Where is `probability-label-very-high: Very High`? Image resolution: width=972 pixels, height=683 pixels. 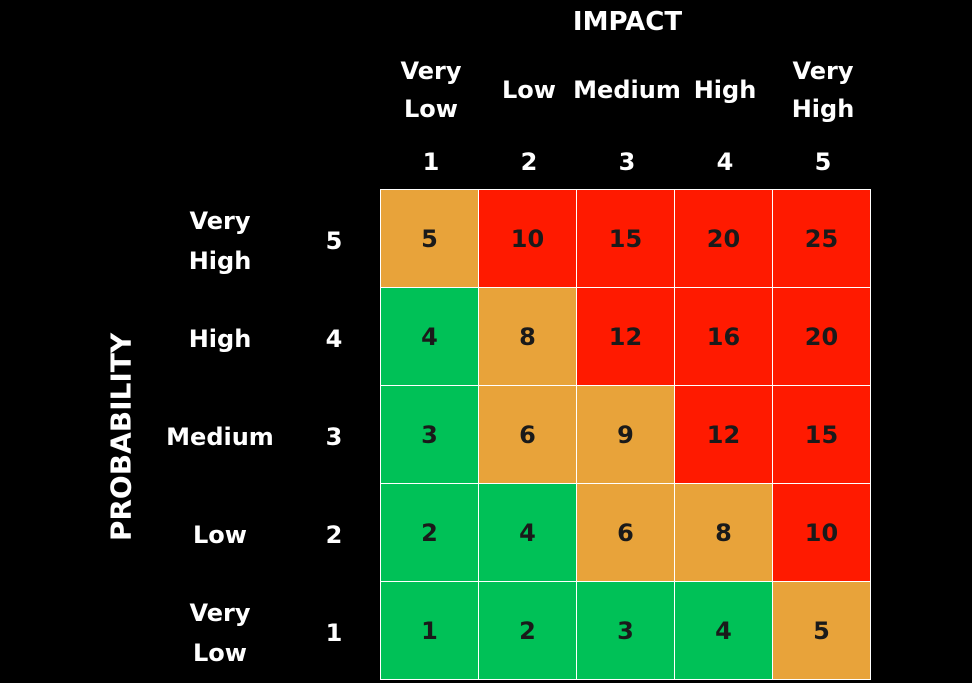 probability-label-very-high: Very High is located at coordinates (220, 241).